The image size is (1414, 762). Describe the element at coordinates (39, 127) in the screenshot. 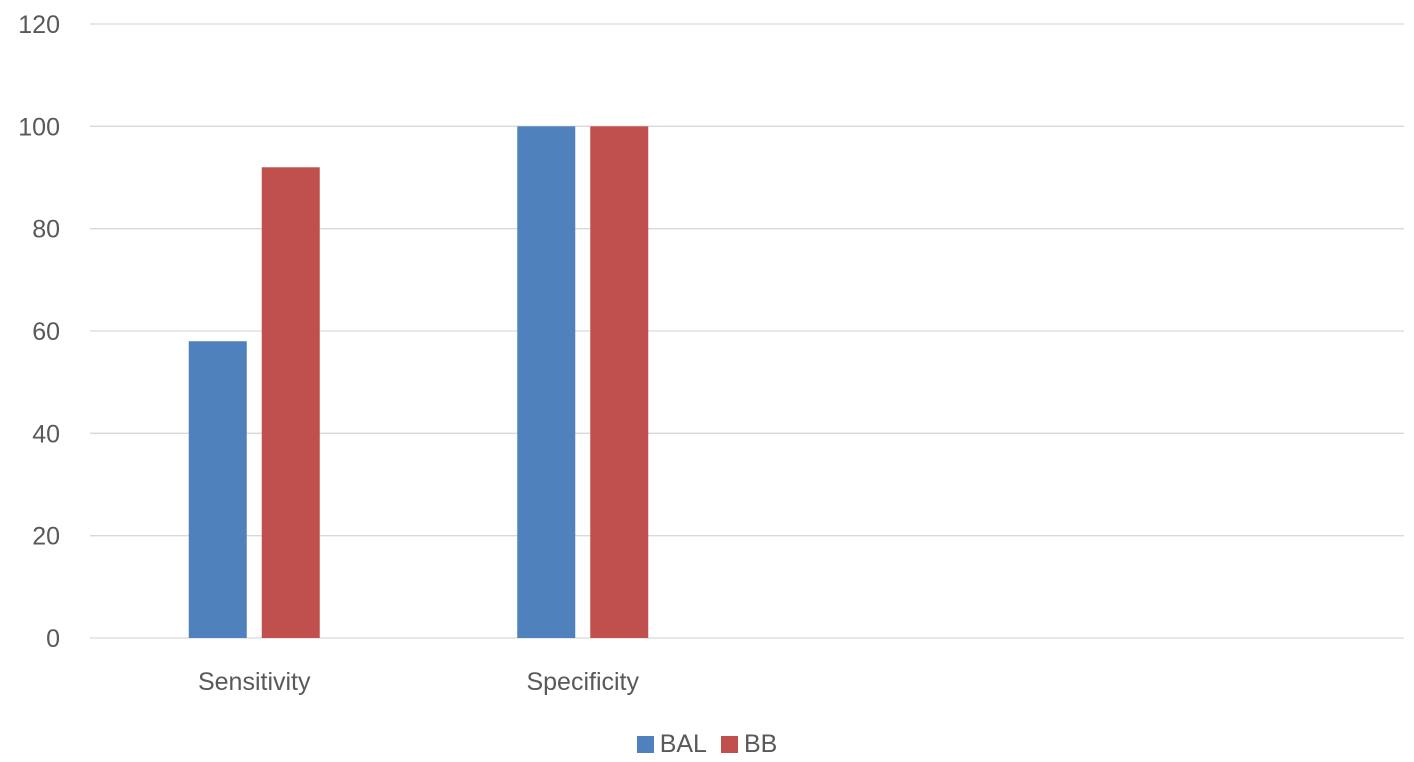

I see `y-tick-label: 100` at that location.